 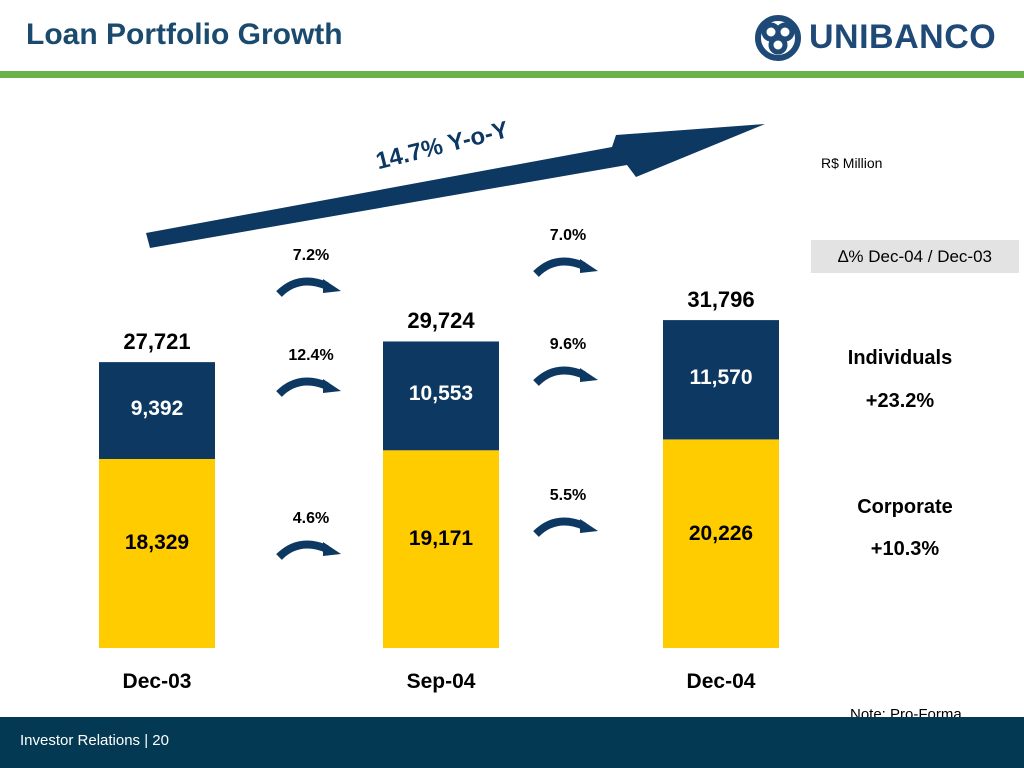 I want to click on trend-label: 14.7% Y-o-Y, so click(x=442, y=145).